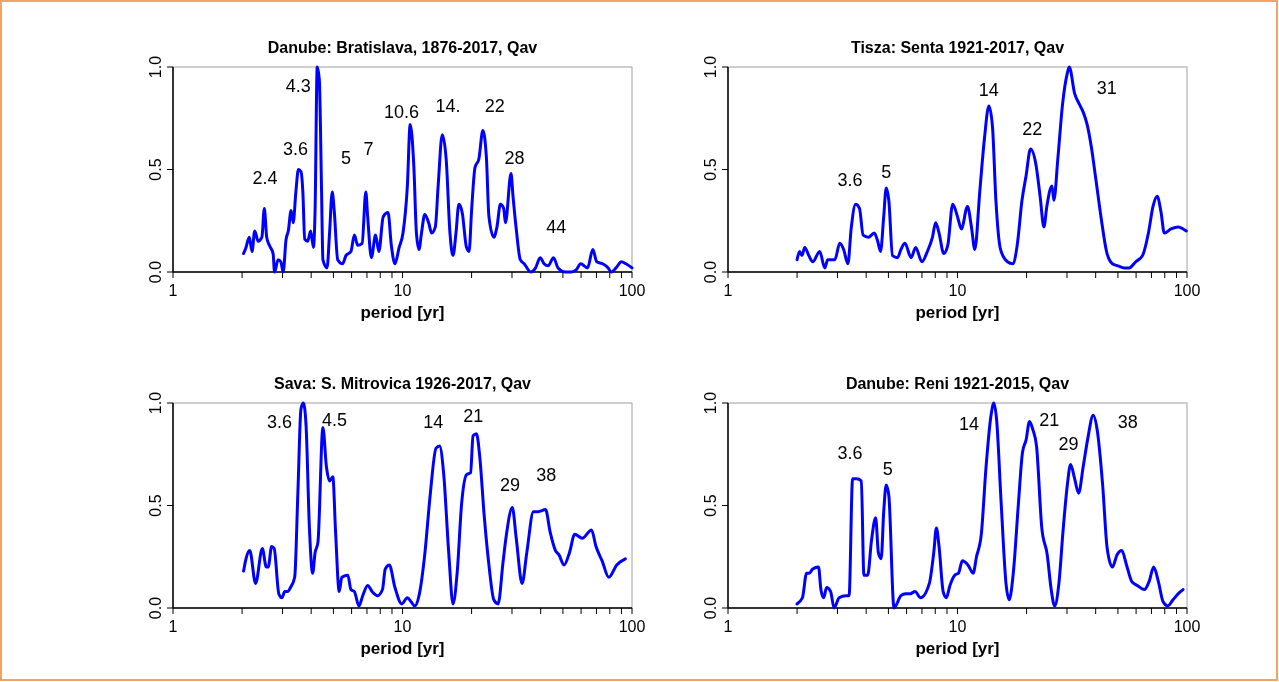 The height and width of the screenshot is (682, 1279). Describe the element at coordinates (957, 383) in the screenshot. I see `chart-title: Danube: Reni 1921-2015, Qav` at that location.